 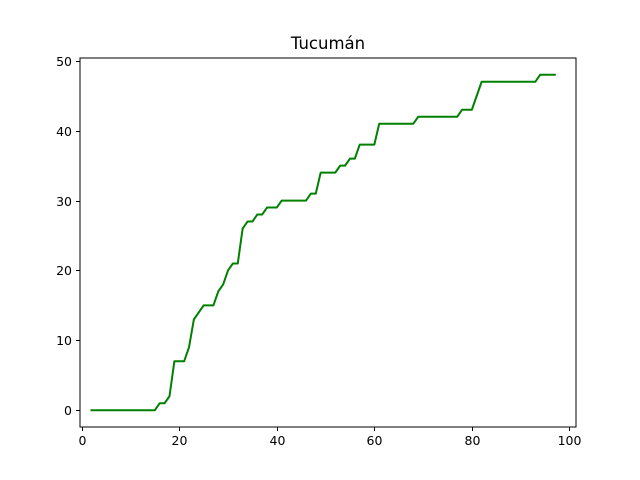 What do you see at coordinates (375, 440) in the screenshot?
I see `x-tick-label: 60` at bounding box center [375, 440].